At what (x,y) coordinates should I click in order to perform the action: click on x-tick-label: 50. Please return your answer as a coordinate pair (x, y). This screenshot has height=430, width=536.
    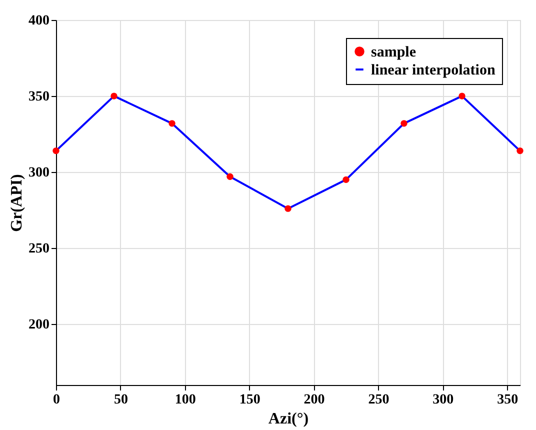
    Looking at the image, I should click on (121, 400).